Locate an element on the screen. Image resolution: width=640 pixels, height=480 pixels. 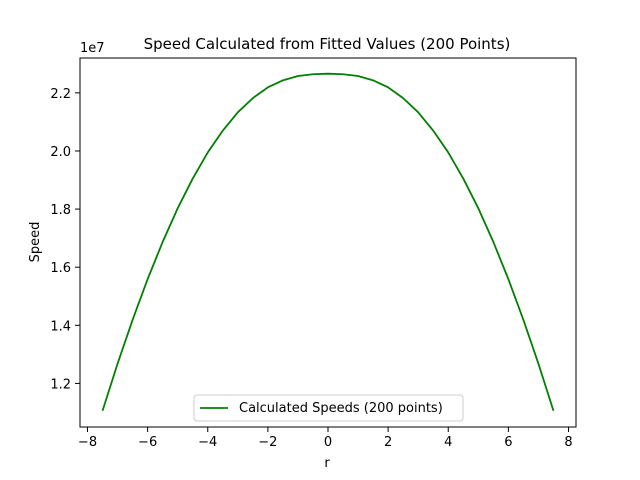
y-tick-label: 1.4 is located at coordinates (60, 326).